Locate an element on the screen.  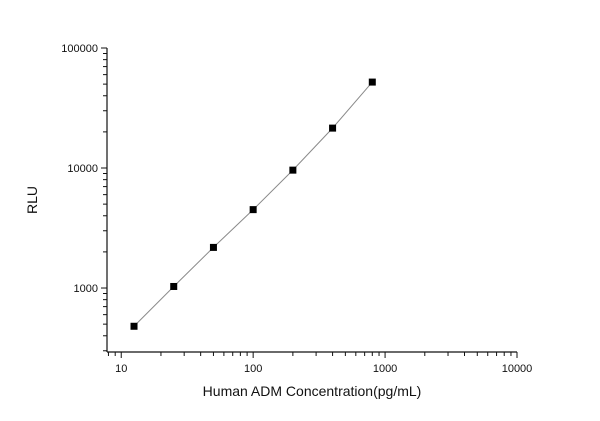
y-axis-title: RLU is located at coordinates (32, 200).